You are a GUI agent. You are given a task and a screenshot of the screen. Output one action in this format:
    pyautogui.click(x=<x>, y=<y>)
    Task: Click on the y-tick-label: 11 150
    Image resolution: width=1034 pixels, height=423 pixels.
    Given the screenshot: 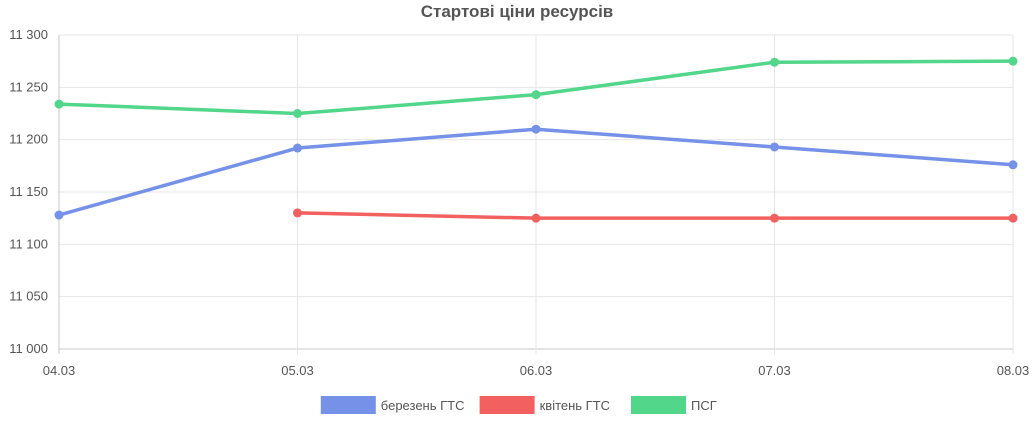 What is the action you would take?
    pyautogui.click(x=28, y=191)
    